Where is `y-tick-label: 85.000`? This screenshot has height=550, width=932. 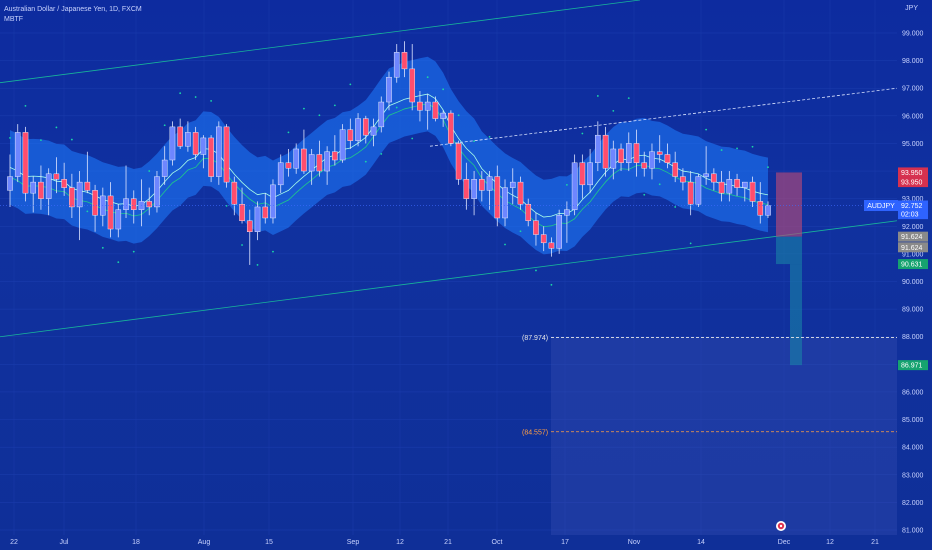 y-tick-label: 85.000 is located at coordinates (913, 420).